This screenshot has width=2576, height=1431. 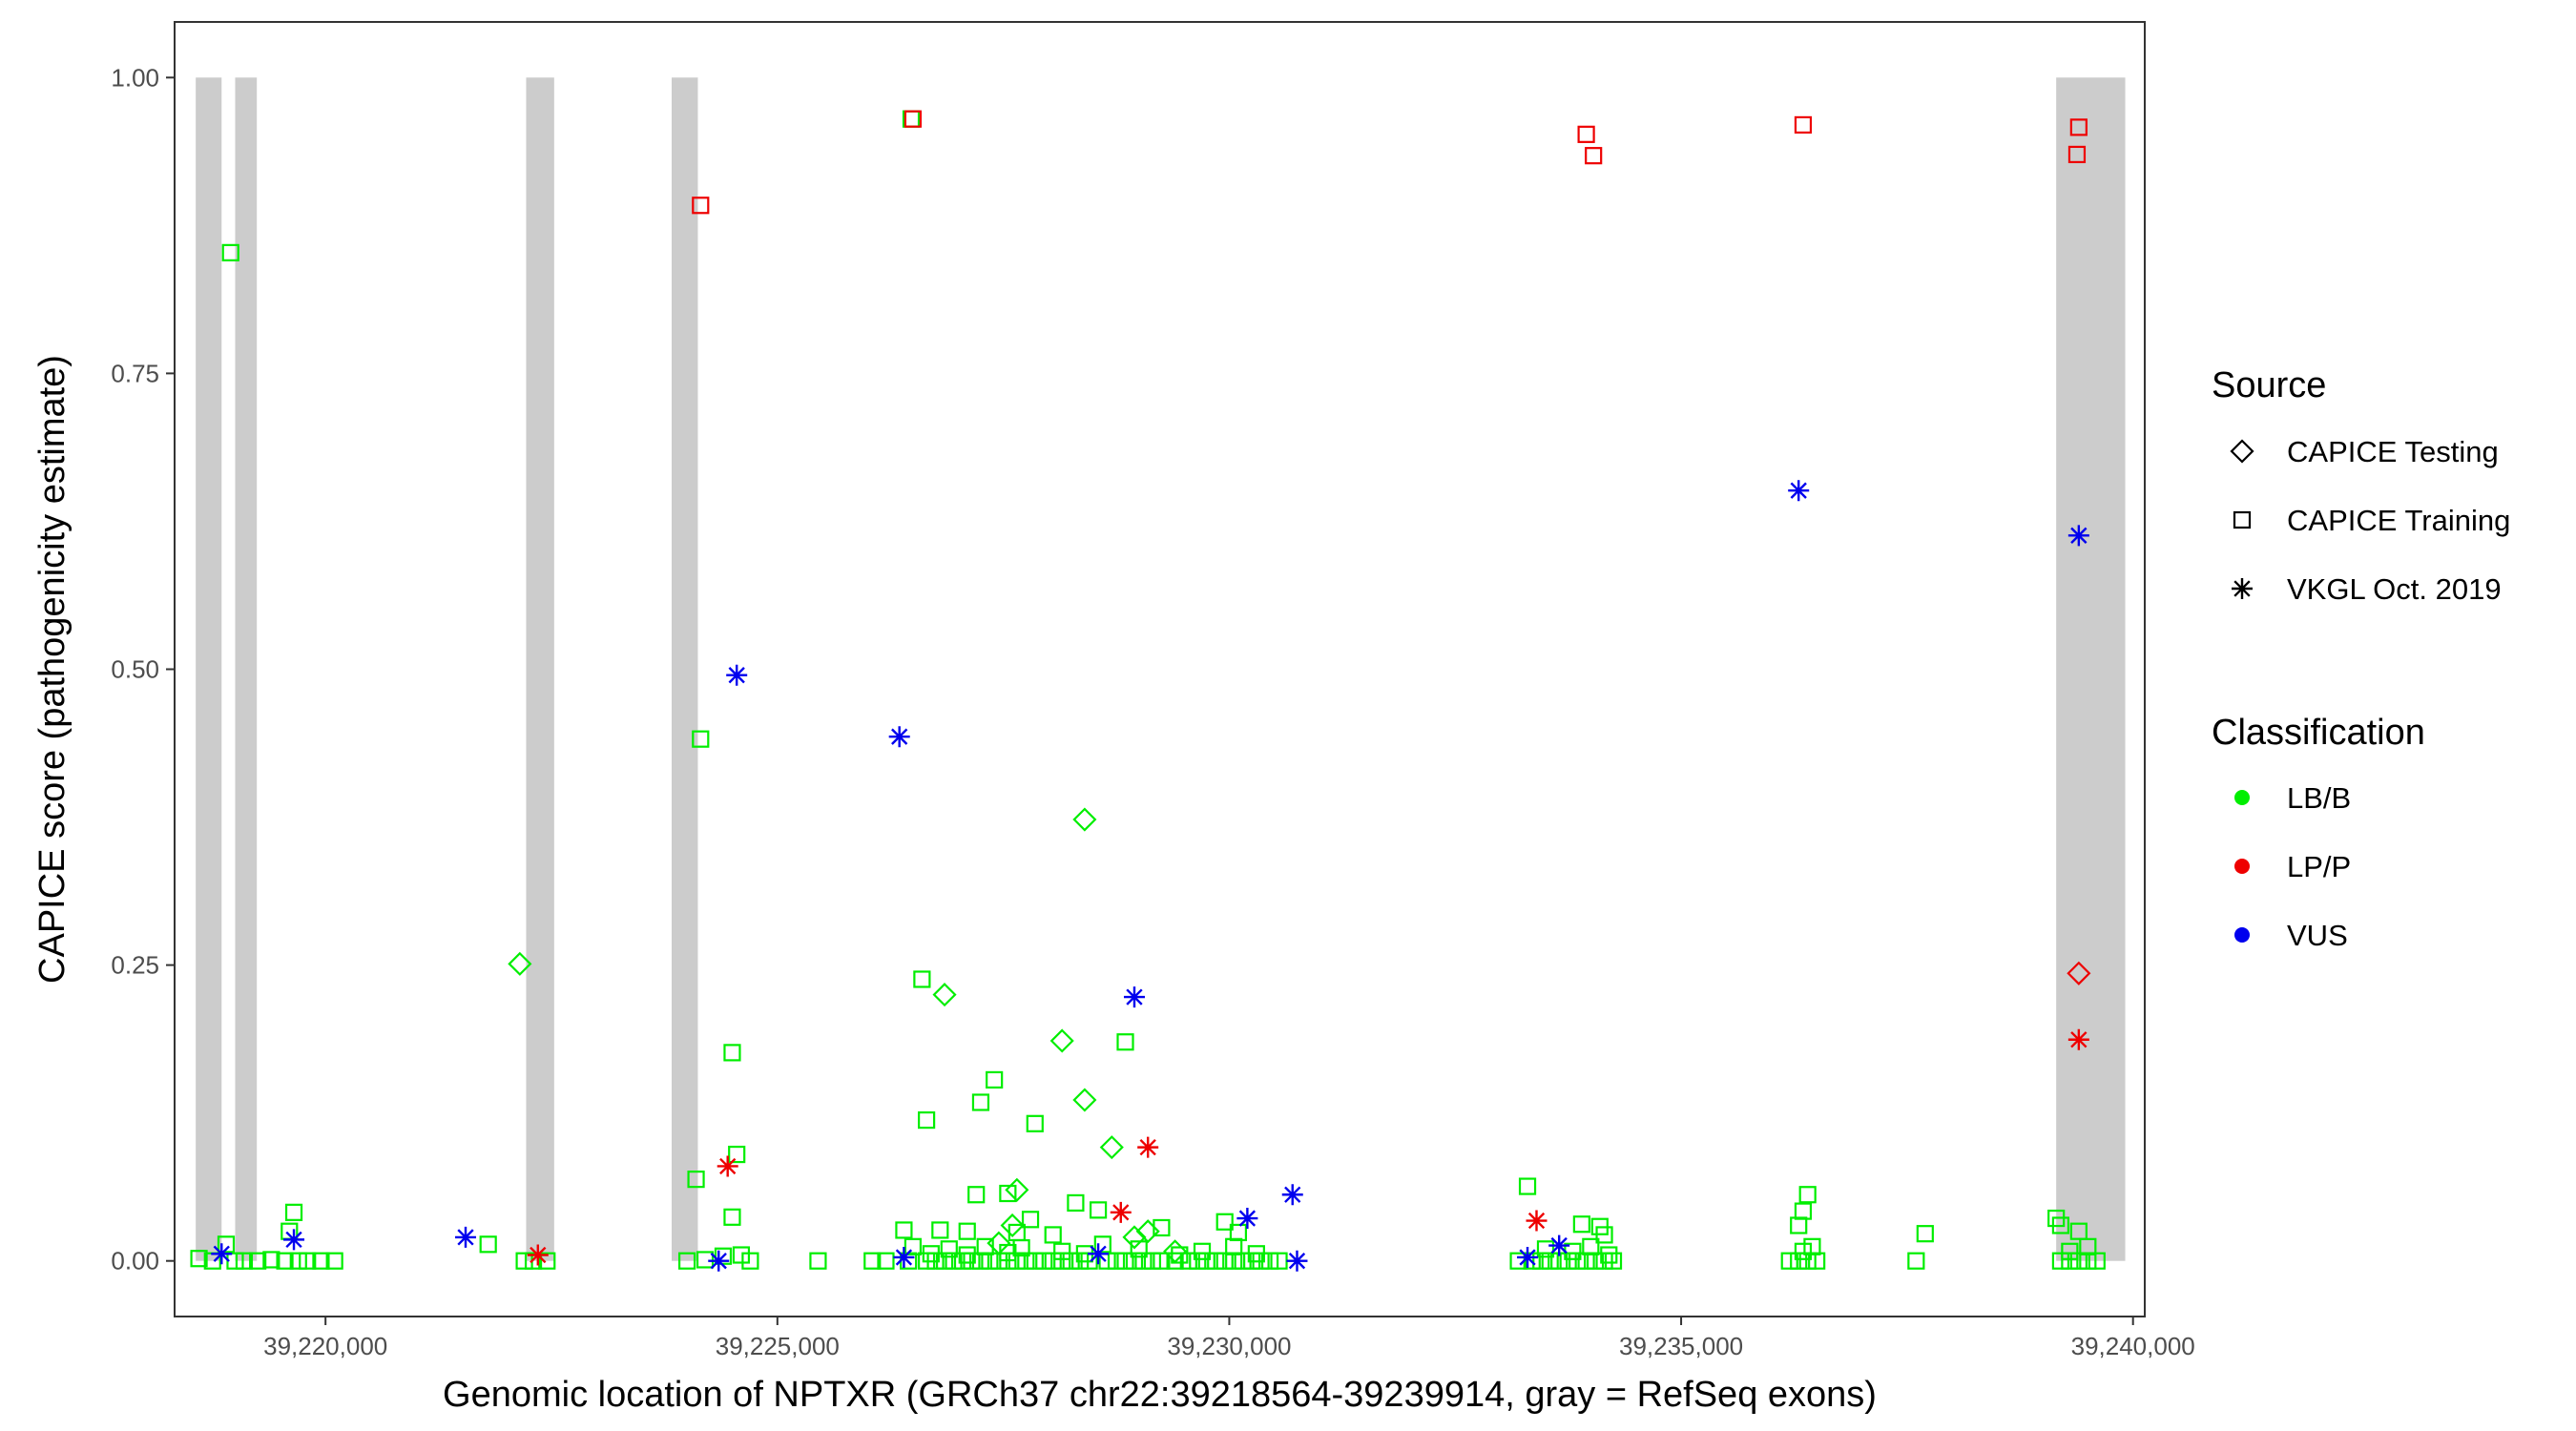 I want to click on legend-source-label: CAPICE Testing, so click(x=2393, y=452).